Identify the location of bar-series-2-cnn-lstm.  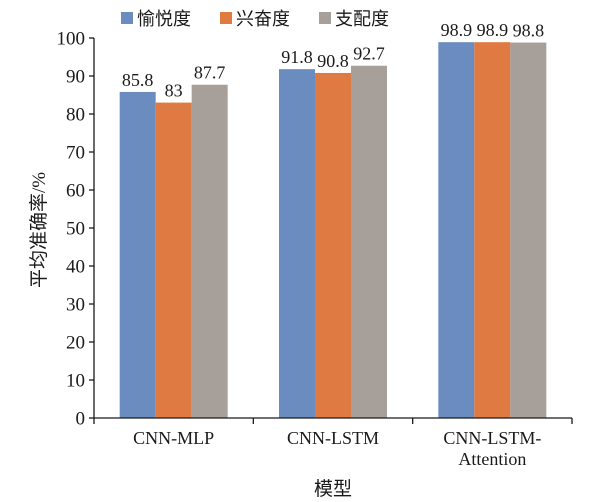
(333, 245).